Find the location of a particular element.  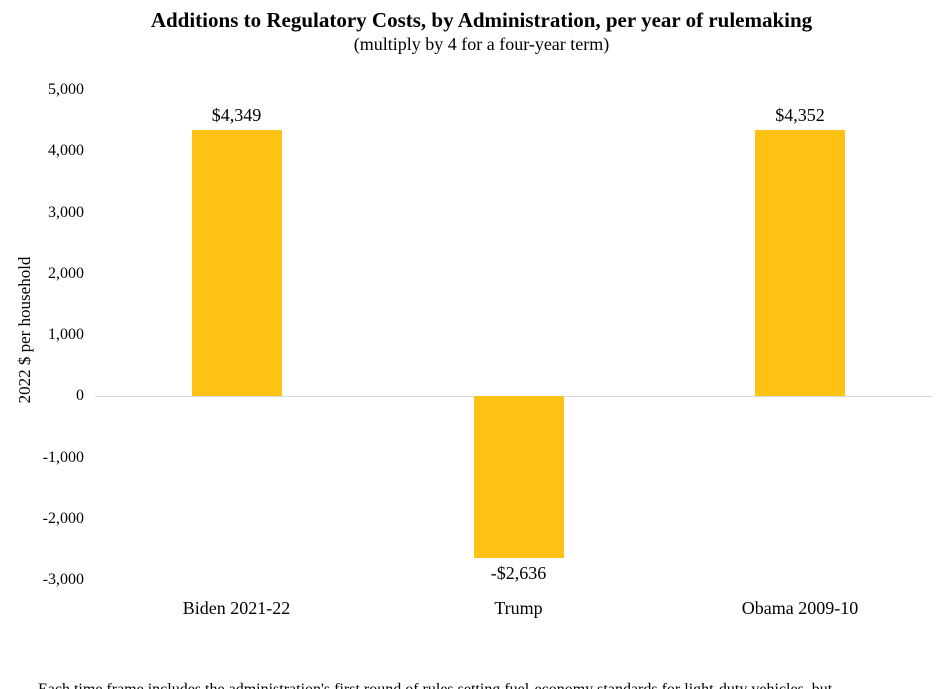

y-axis-tick-label: 0 is located at coordinates (80, 396).